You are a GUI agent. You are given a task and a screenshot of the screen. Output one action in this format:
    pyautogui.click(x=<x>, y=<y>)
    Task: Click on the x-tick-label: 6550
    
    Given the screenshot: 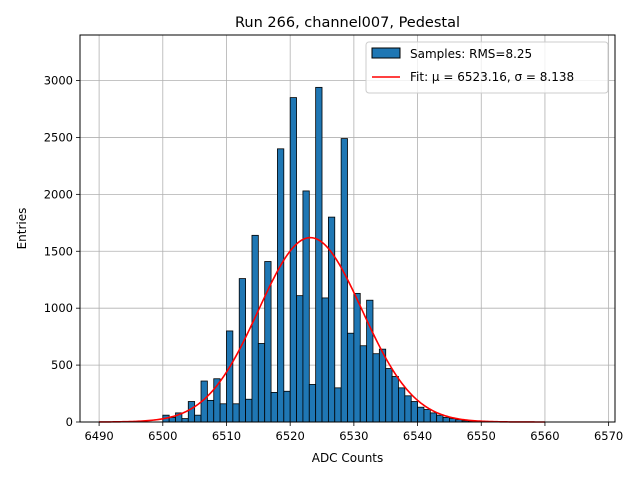 What is the action you would take?
    pyautogui.click(x=481, y=436)
    